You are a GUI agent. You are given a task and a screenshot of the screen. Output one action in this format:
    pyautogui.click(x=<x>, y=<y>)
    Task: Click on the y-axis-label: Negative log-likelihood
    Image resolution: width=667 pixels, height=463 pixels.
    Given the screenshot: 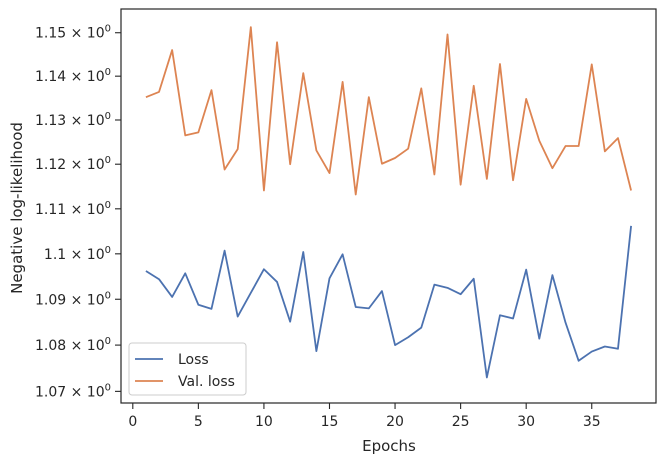 What is the action you would take?
    pyautogui.click(x=17, y=208)
    